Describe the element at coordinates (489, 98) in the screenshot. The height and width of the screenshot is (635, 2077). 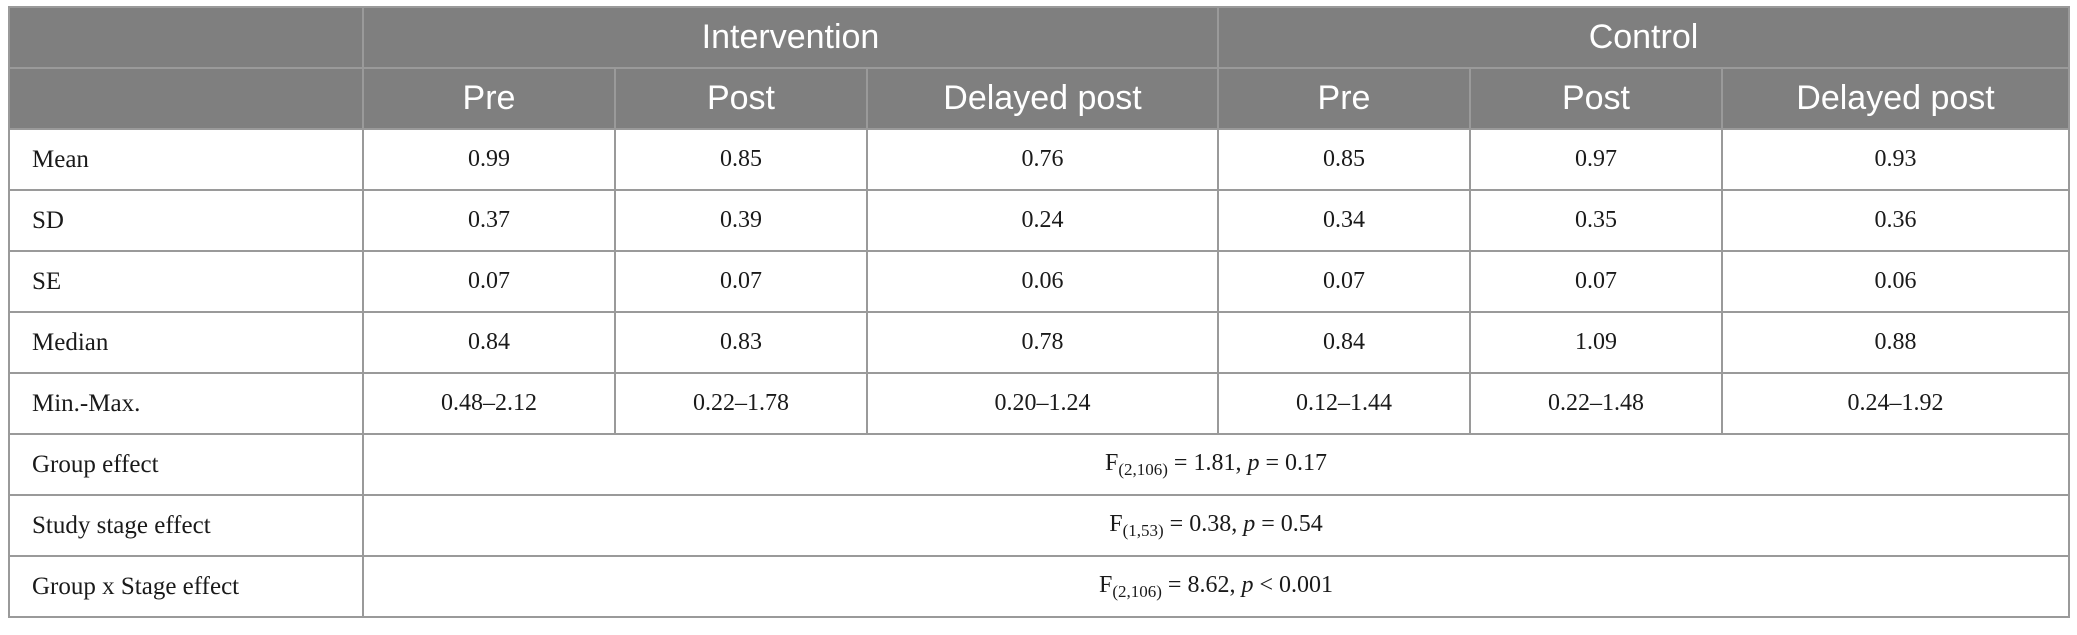
I see `stage-header-intervention-pre: Pre` at that location.